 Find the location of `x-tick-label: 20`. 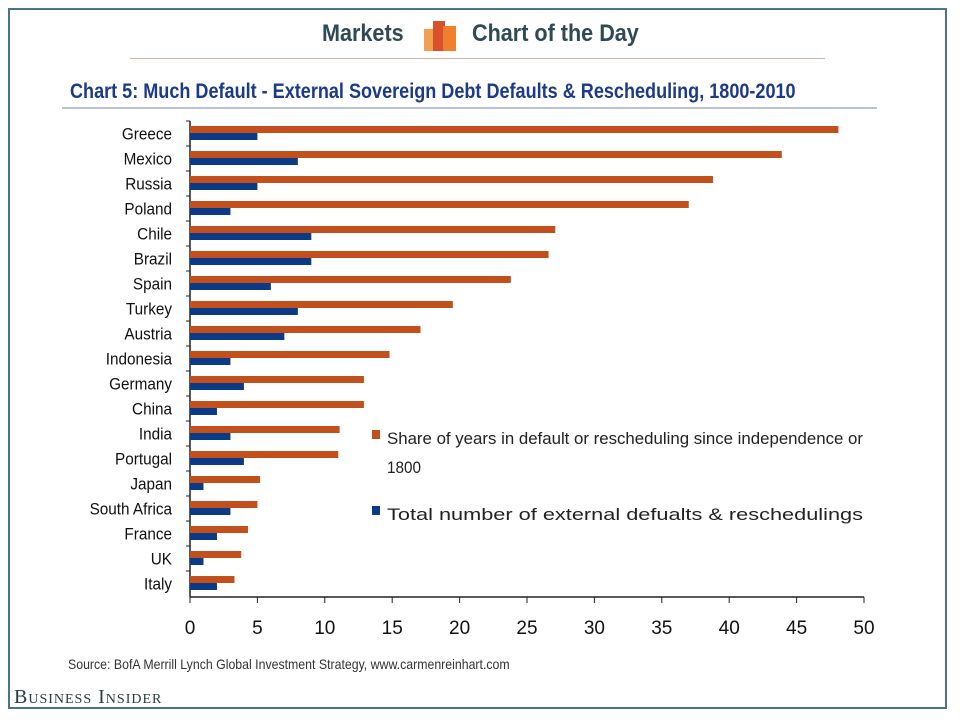

x-tick-label: 20 is located at coordinates (459, 628).